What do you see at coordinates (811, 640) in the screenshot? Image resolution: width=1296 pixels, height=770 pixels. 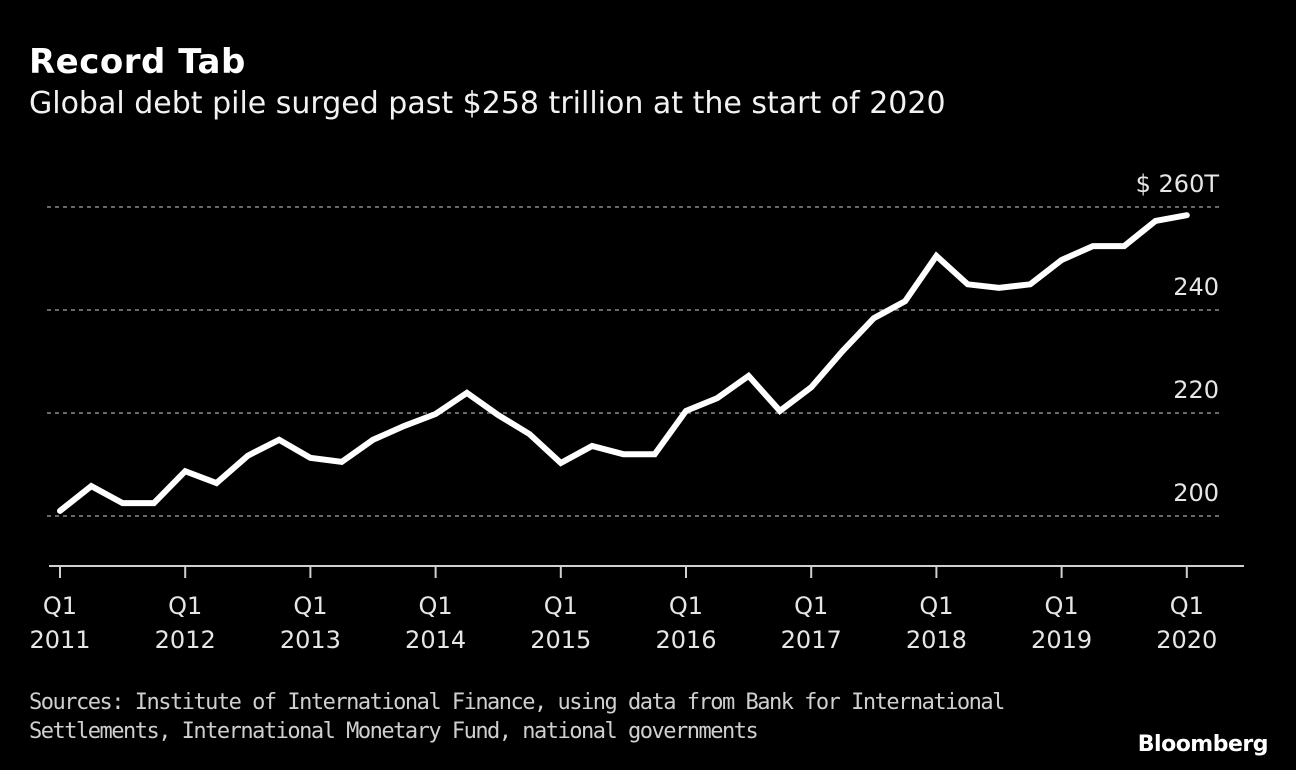 I see `x-tick-label-year: 2017` at bounding box center [811, 640].